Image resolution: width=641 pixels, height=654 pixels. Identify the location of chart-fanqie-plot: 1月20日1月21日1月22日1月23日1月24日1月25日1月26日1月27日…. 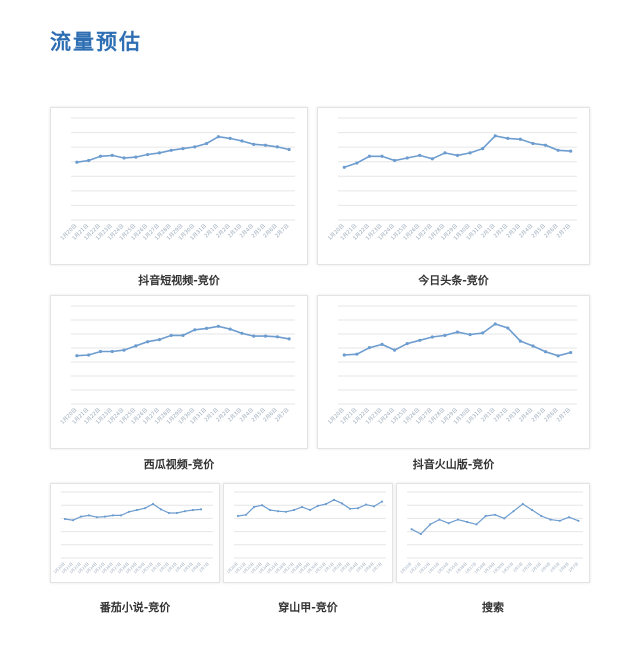
(132, 533).